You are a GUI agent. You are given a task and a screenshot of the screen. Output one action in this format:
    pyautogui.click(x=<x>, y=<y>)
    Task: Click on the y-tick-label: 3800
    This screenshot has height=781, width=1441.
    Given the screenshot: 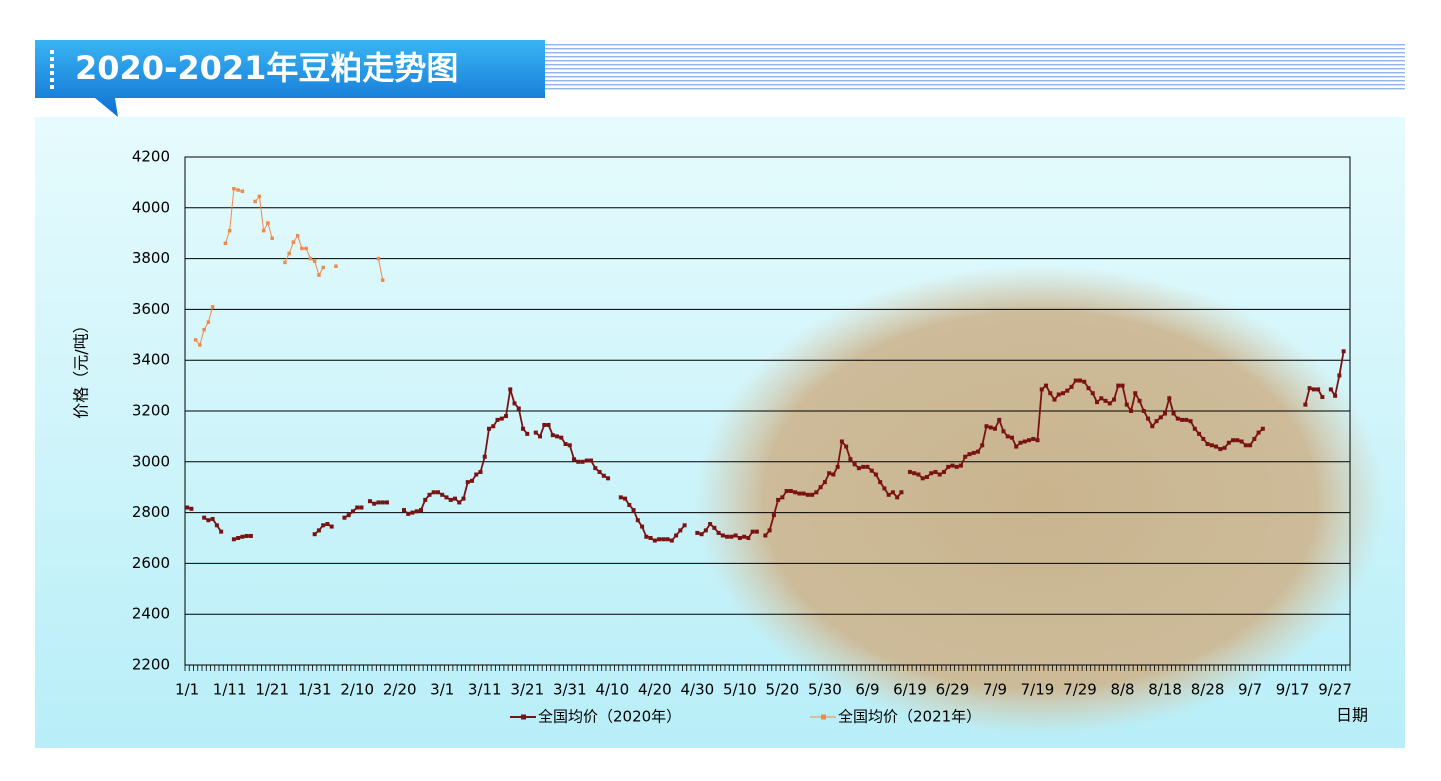 What is the action you would take?
    pyautogui.click(x=151, y=258)
    